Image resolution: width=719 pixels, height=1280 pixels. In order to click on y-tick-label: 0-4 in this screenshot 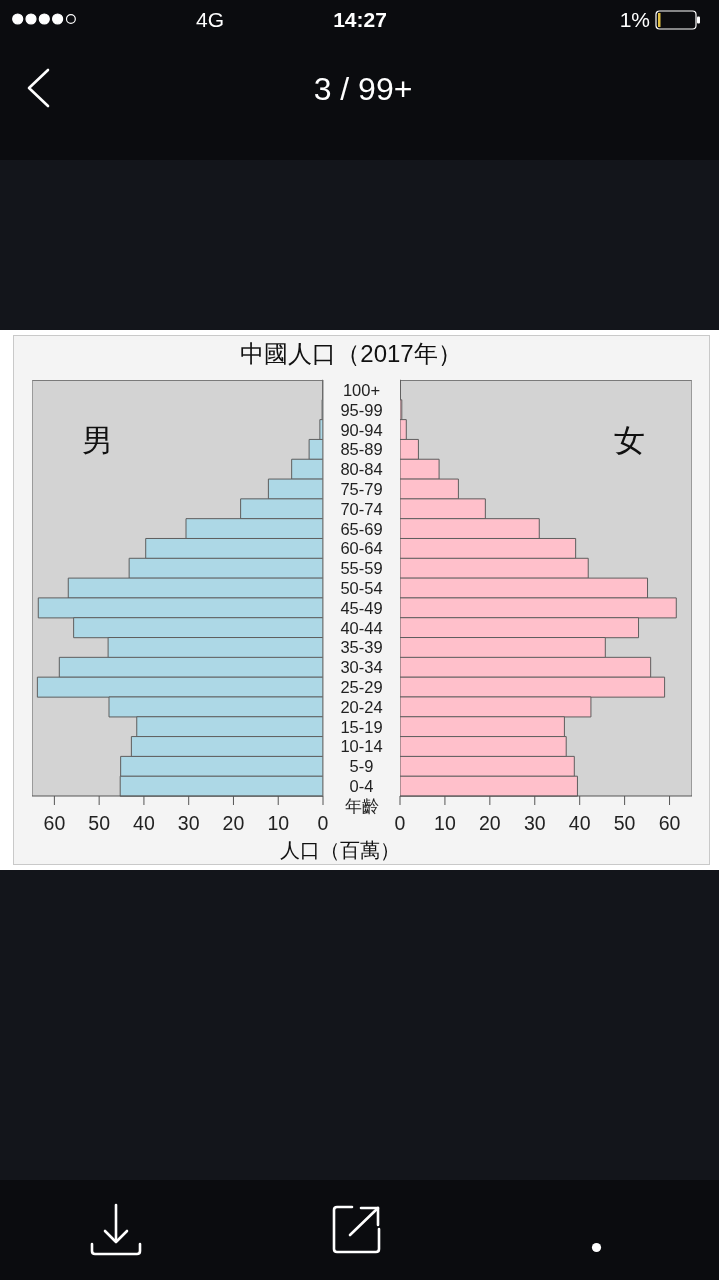, I will do `click(361, 786)`.